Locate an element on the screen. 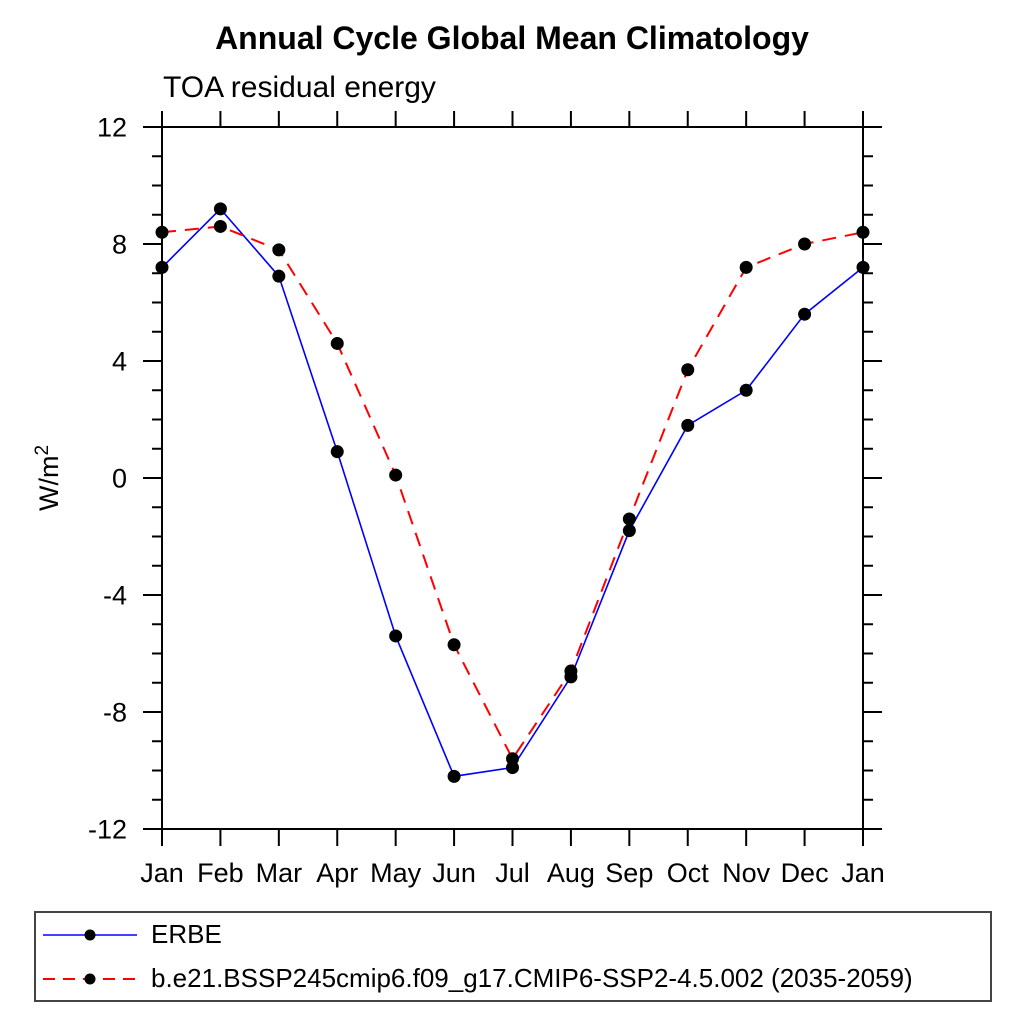  y-tick-label: -4 is located at coordinates (115, 596).